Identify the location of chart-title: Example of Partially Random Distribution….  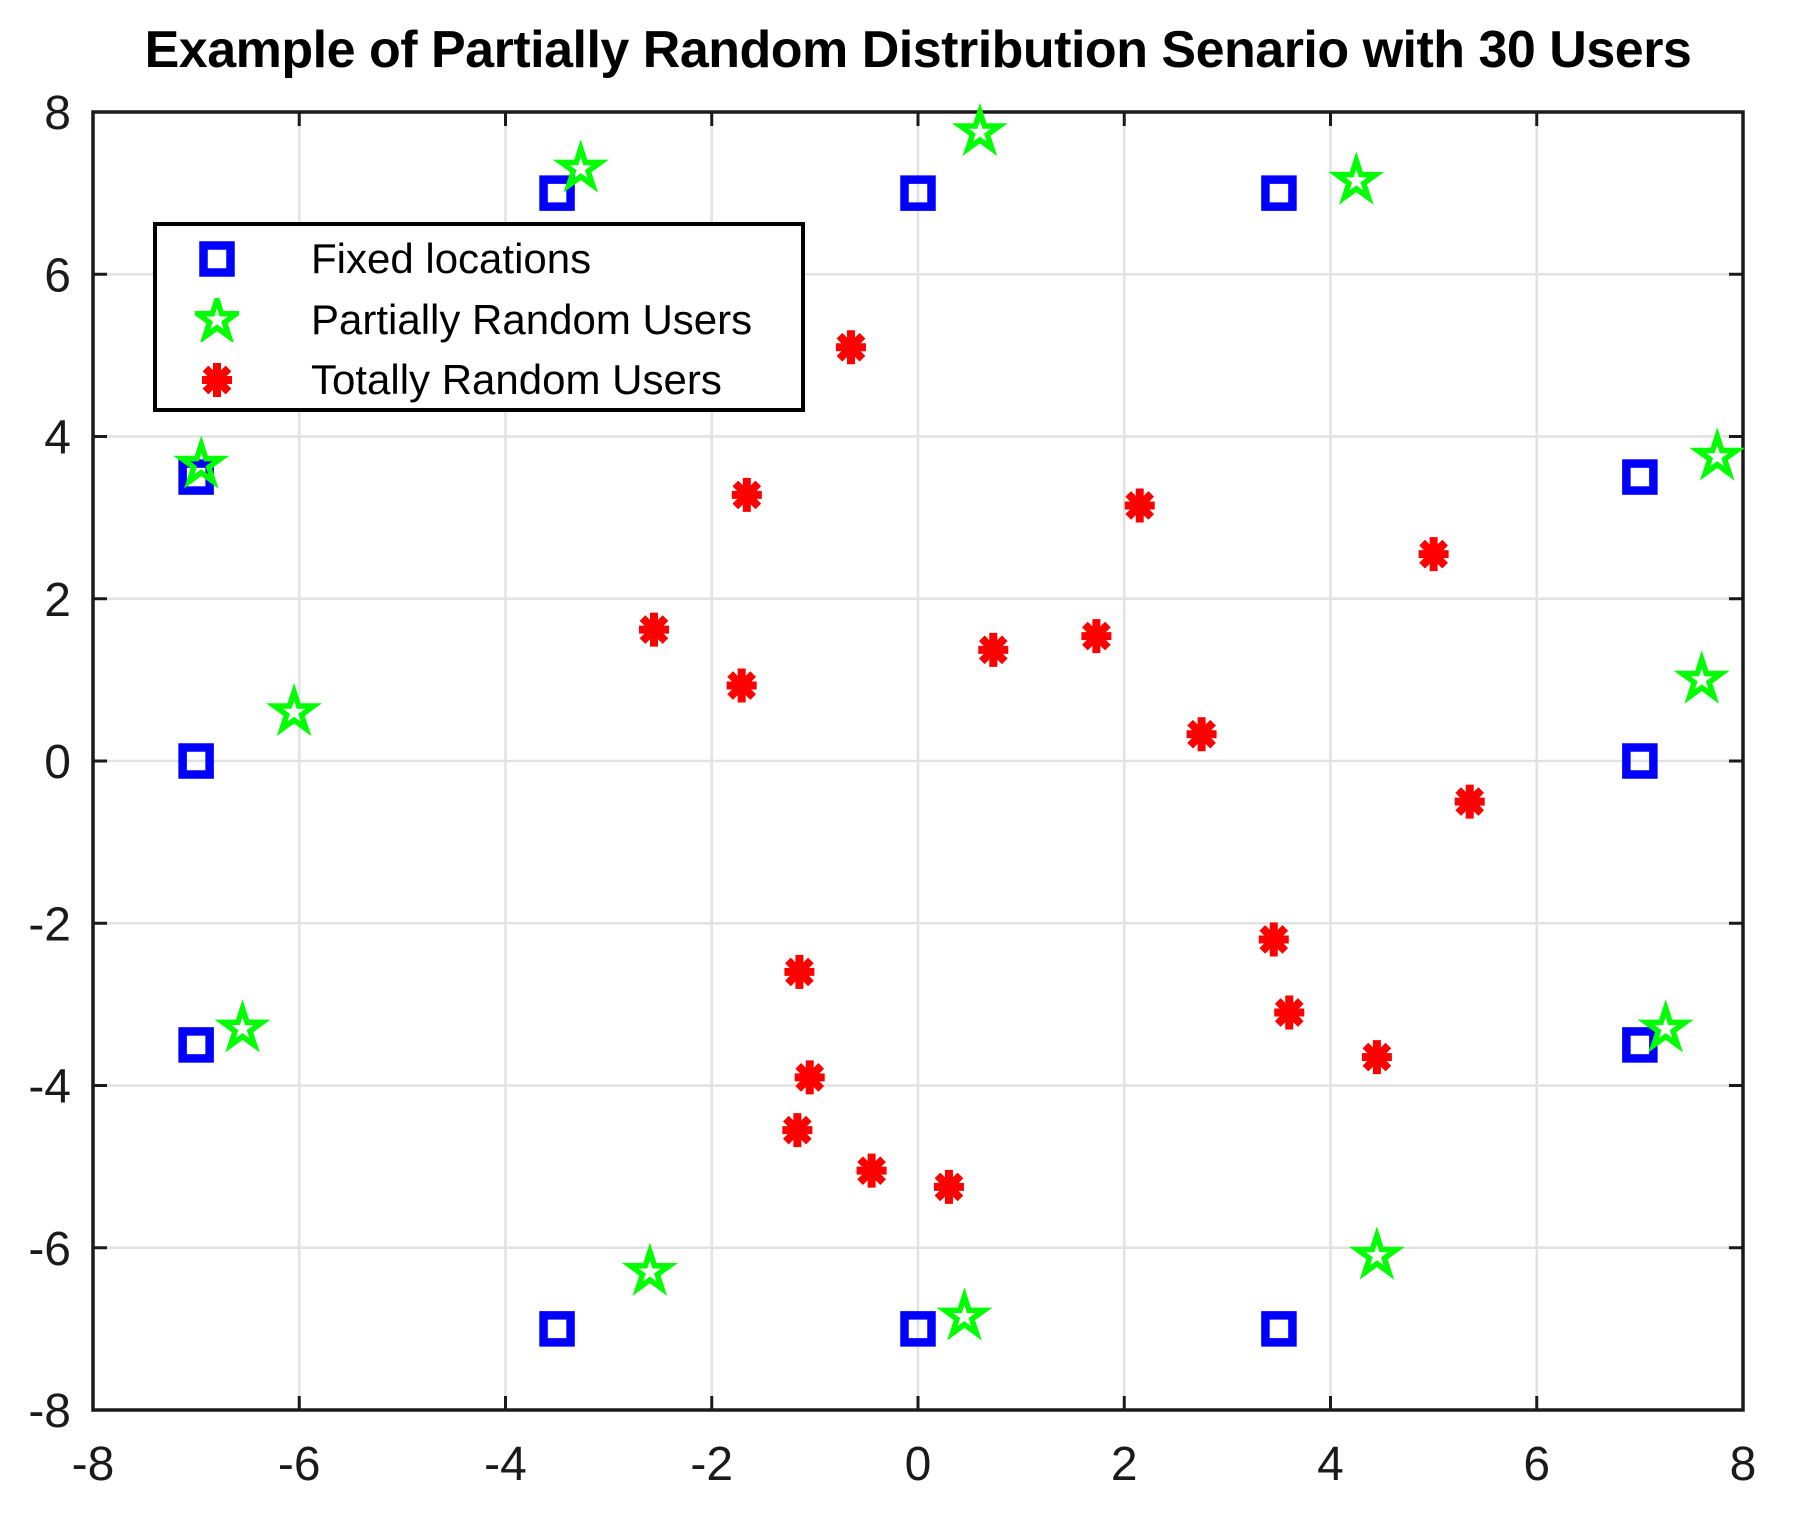
(918, 50).